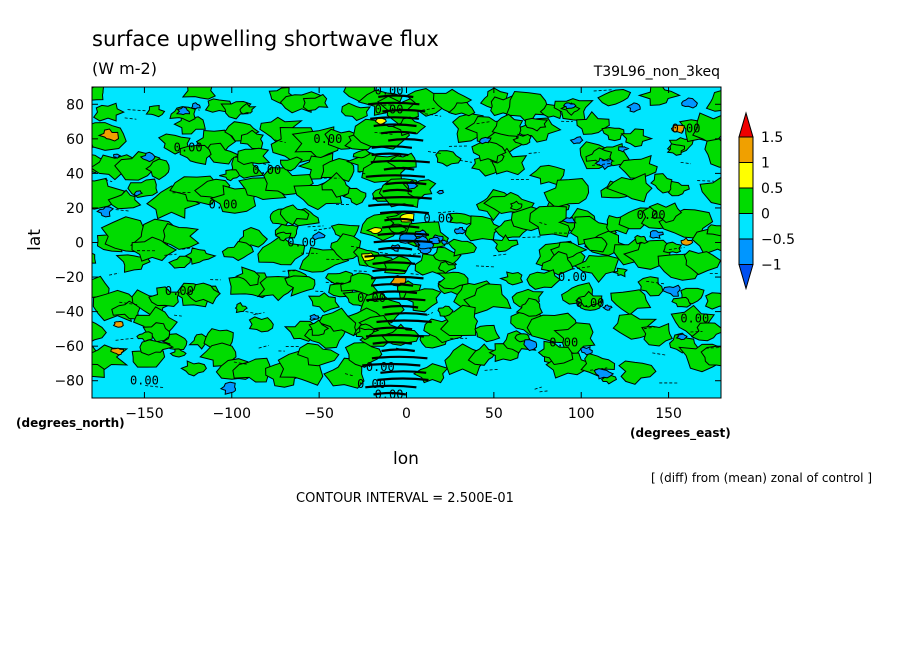  Describe the element at coordinates (772, 138) in the screenshot. I see `colorbar-label: 1.5` at that location.